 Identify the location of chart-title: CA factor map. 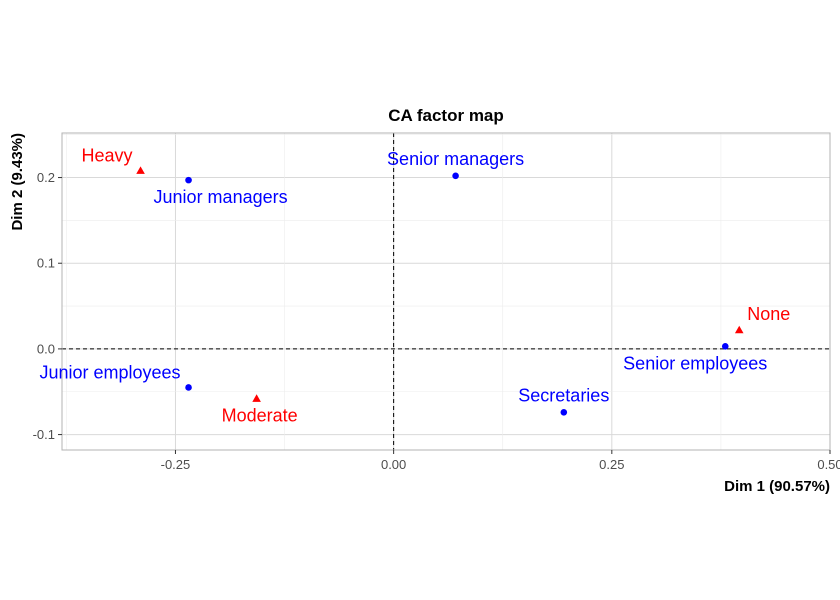
(446, 115).